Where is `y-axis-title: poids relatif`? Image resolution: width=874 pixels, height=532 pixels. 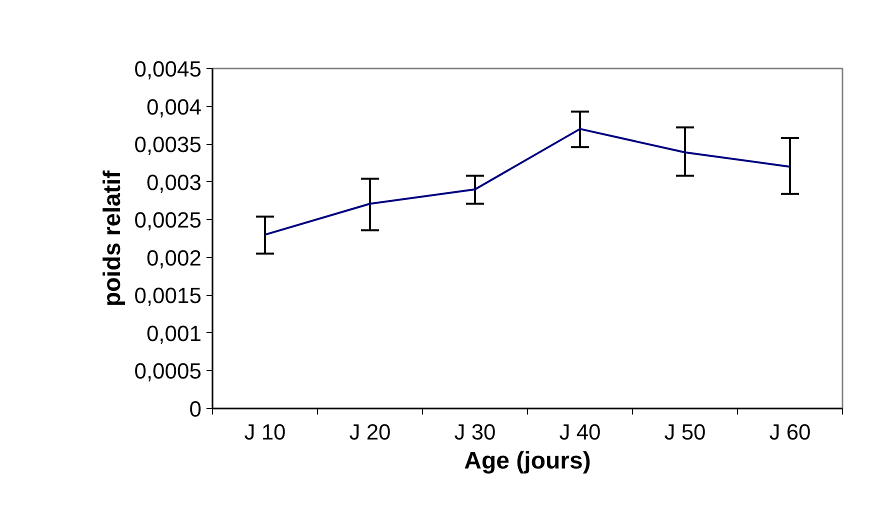 y-axis-title: poids relatif is located at coordinates (112, 238).